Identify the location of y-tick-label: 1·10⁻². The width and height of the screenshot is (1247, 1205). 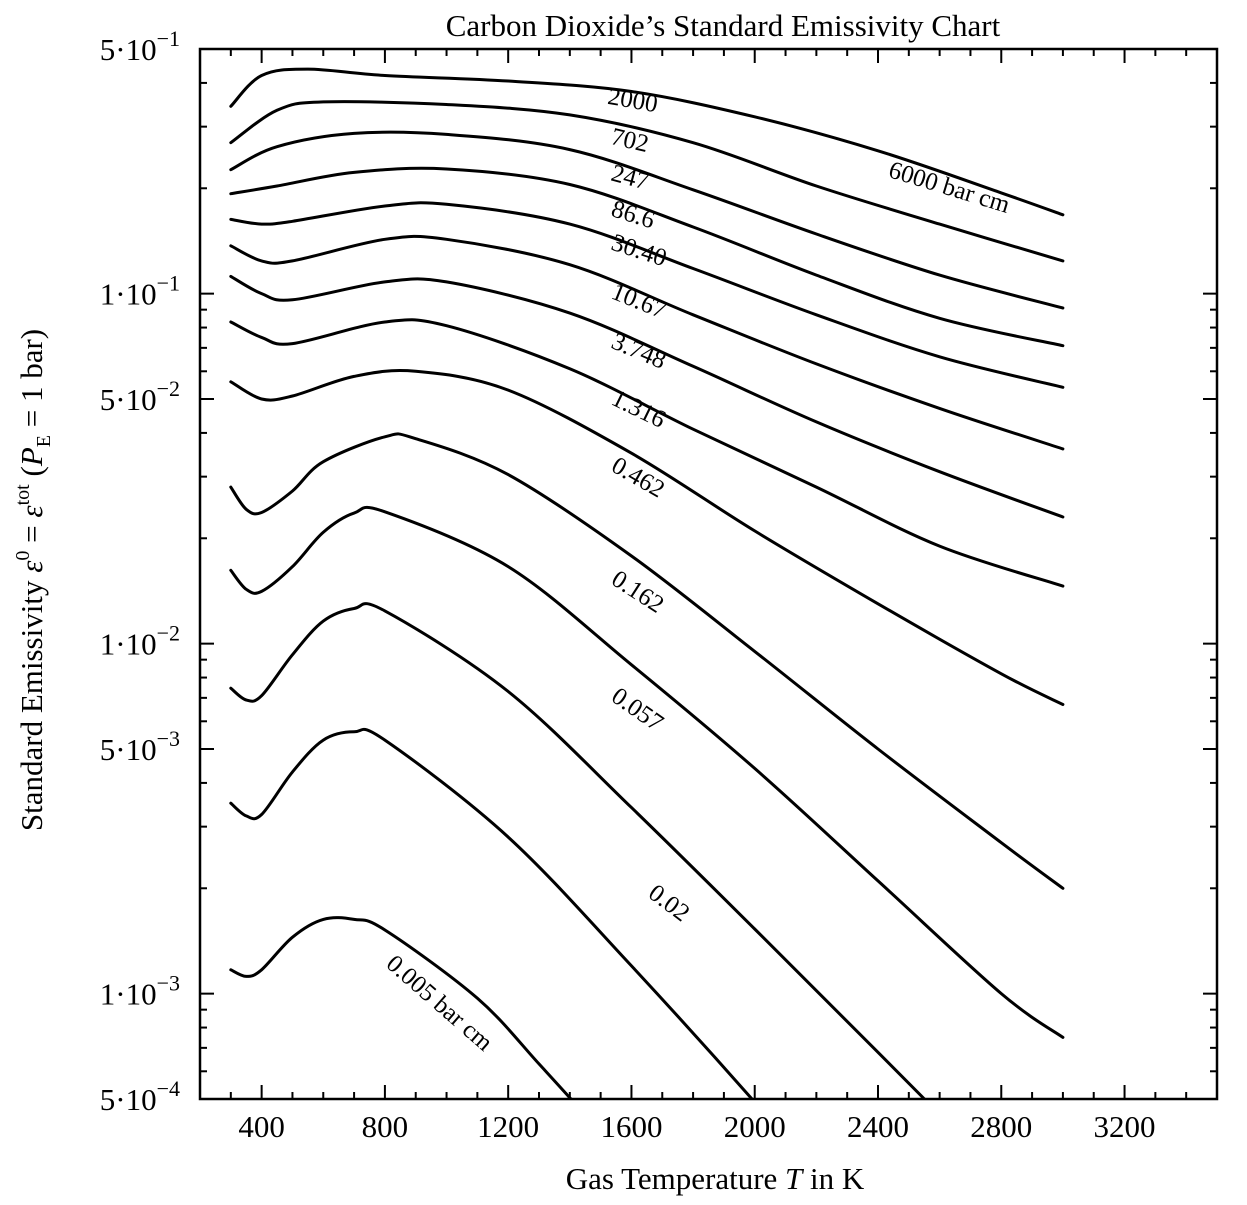
(140, 641).